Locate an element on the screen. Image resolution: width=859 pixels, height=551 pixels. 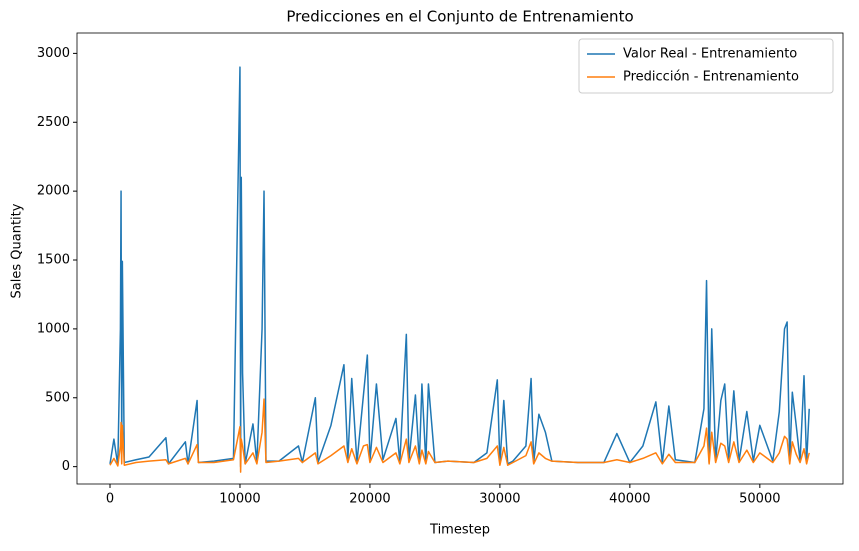
legend-label: Valor Real - Entrenamiento is located at coordinates (710, 54).